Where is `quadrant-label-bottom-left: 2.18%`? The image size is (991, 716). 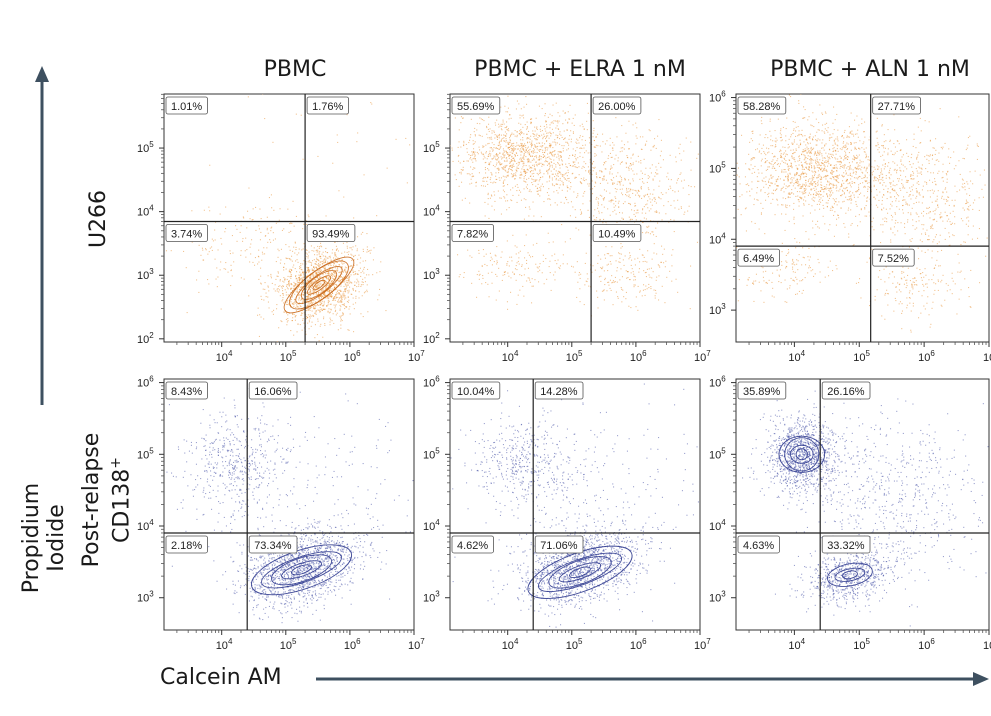 quadrant-label-bottom-left: 2.18% is located at coordinates (186, 546).